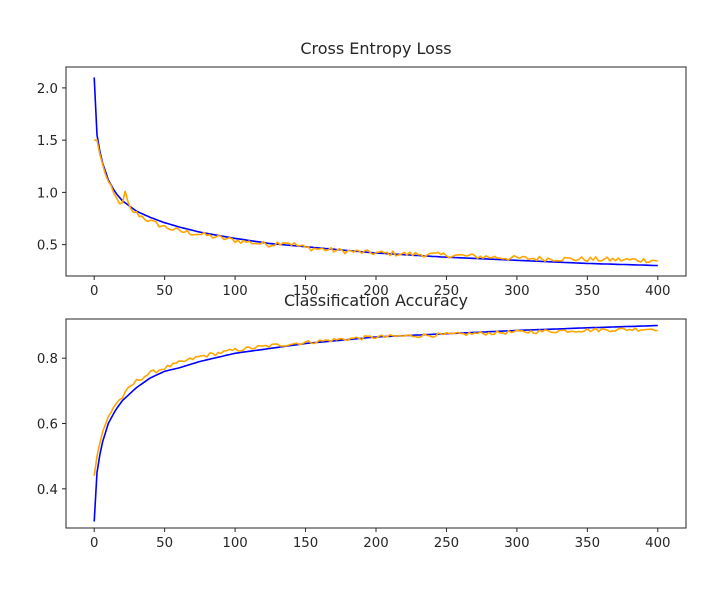 This screenshot has width=726, height=592. What do you see at coordinates (446, 543) in the screenshot?
I see `accuracy-xtick-label: 250` at bounding box center [446, 543].